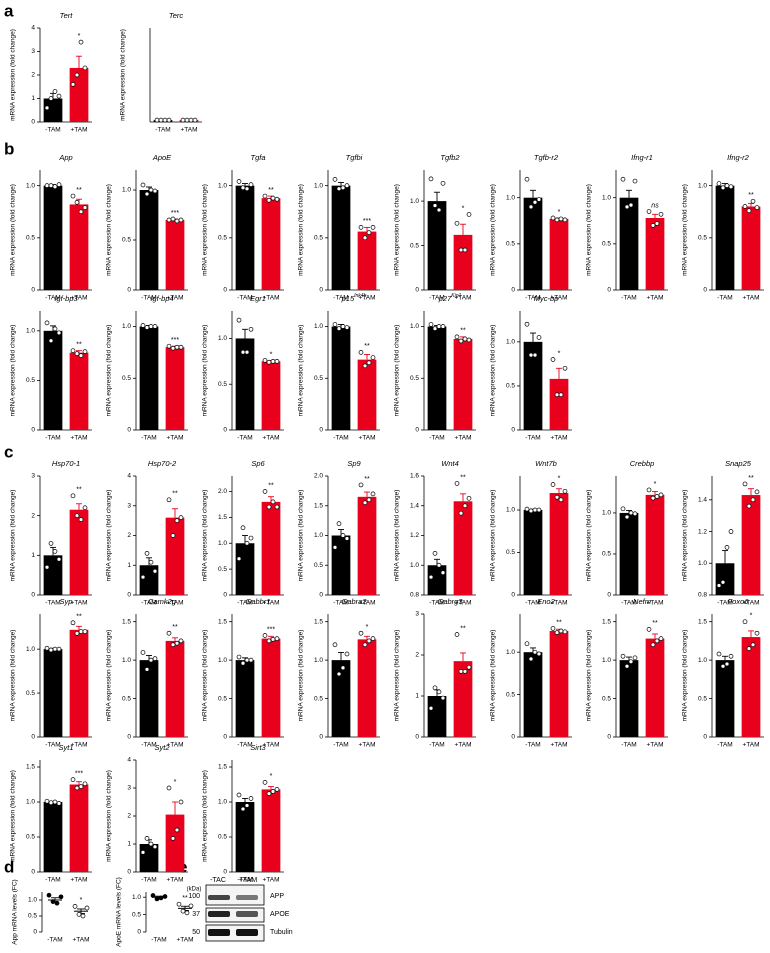  Describe the element at coordinates (9, 148) in the screenshot. I see `panel-label: b` at that location.